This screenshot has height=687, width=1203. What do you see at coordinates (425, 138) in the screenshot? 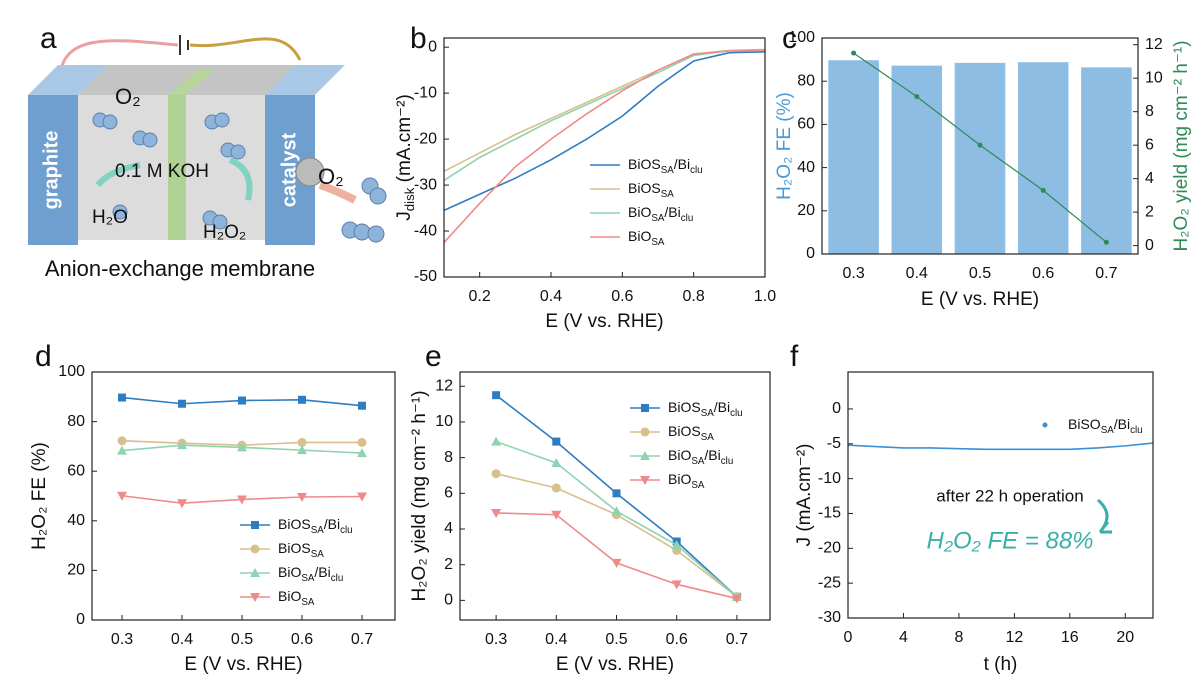
I see `y-tick-label: -20` at bounding box center [425, 138].